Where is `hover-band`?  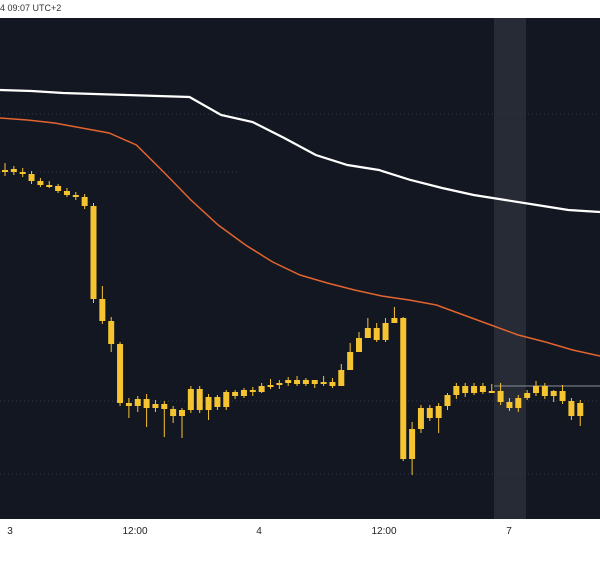 hover-band is located at coordinates (510, 268).